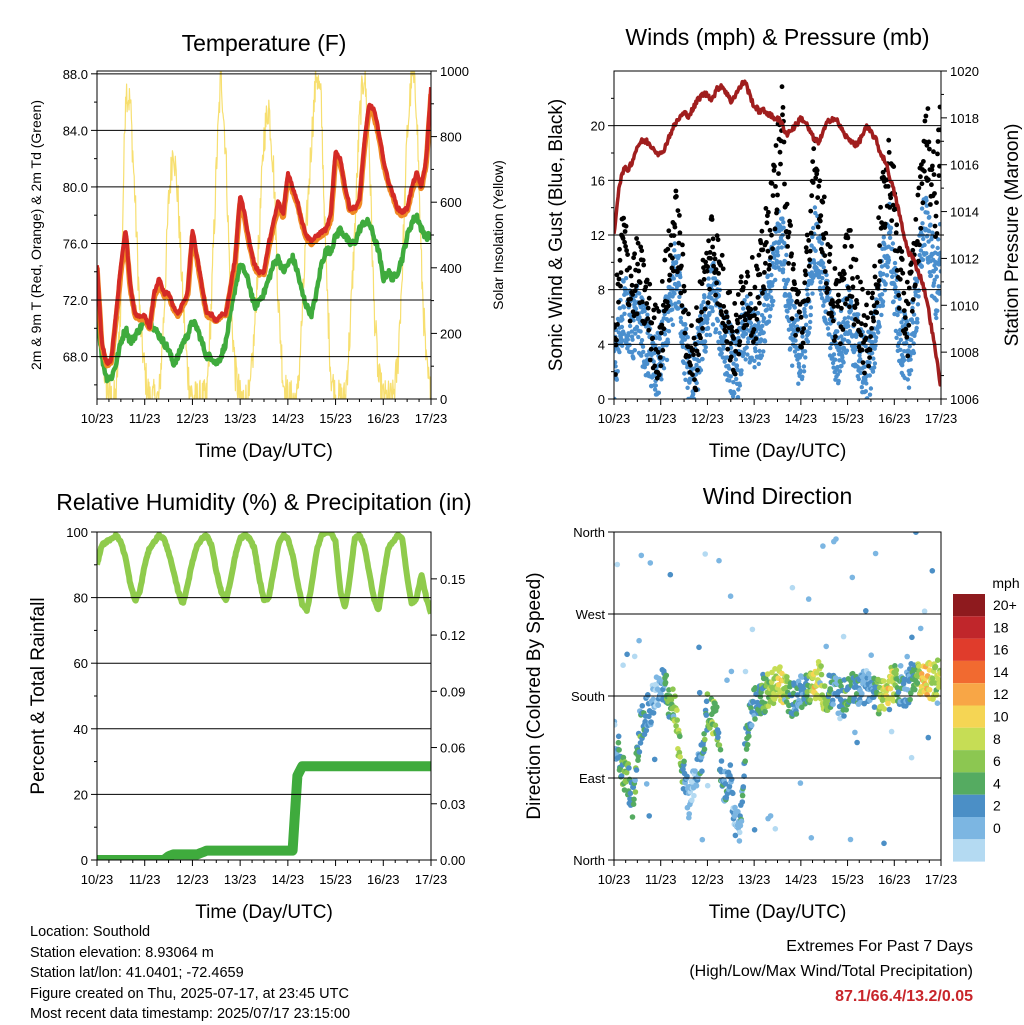  Describe the element at coordinates (964, 118) in the screenshot. I see `y2-tick-label: 1018` at that location.